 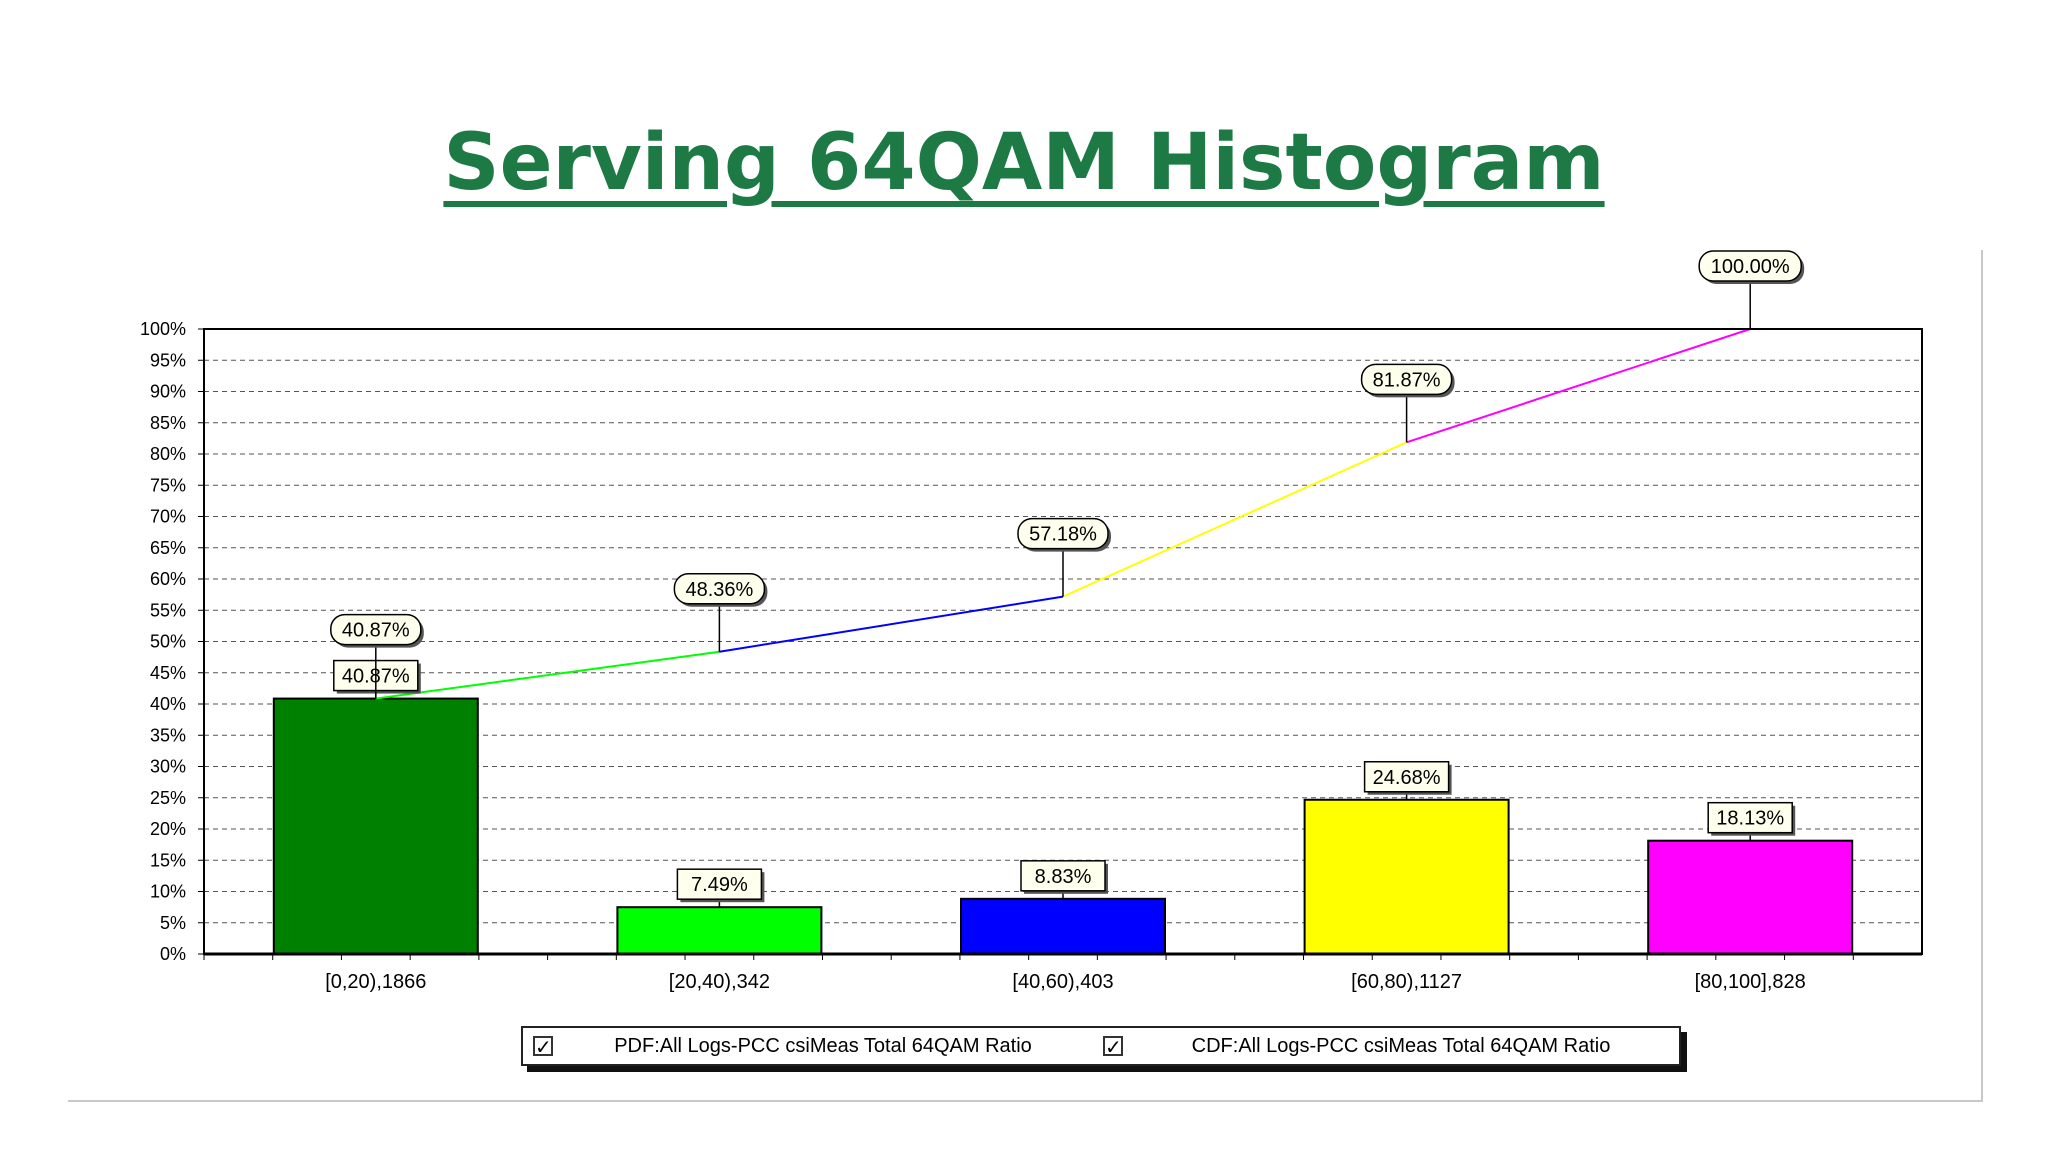 I want to click on y-tick-label: 60%, so click(x=168, y=579).